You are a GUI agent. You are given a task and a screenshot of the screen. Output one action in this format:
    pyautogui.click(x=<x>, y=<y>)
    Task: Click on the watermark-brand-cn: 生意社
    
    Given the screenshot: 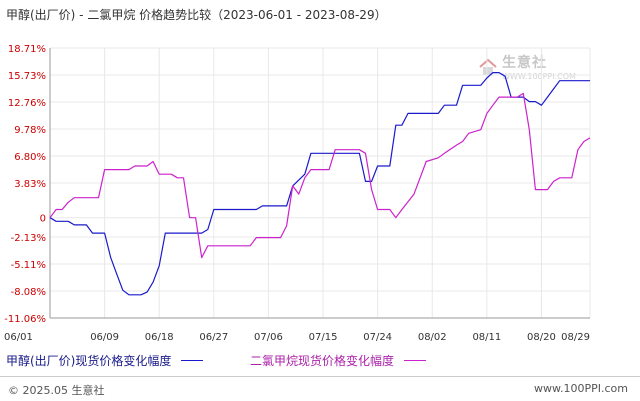 What is the action you would take?
    pyautogui.click(x=524, y=63)
    